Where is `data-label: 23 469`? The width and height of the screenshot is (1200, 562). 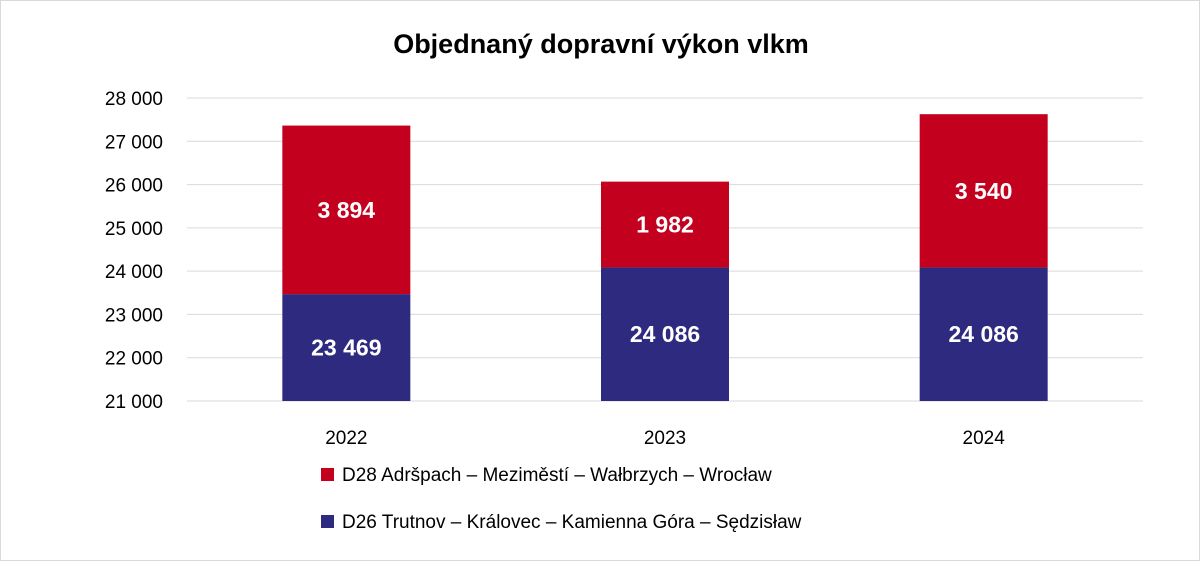
data-label: 23 469 is located at coordinates (346, 348).